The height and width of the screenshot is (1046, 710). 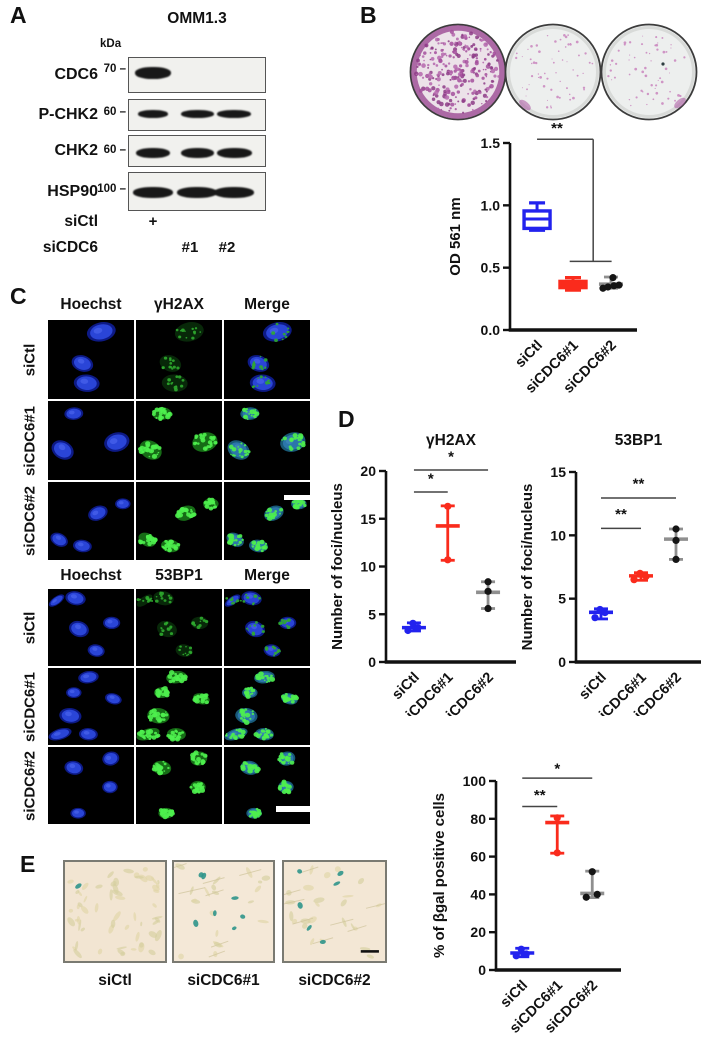 I want to click on blot-marker-label: 100 –, so click(x=111, y=189).